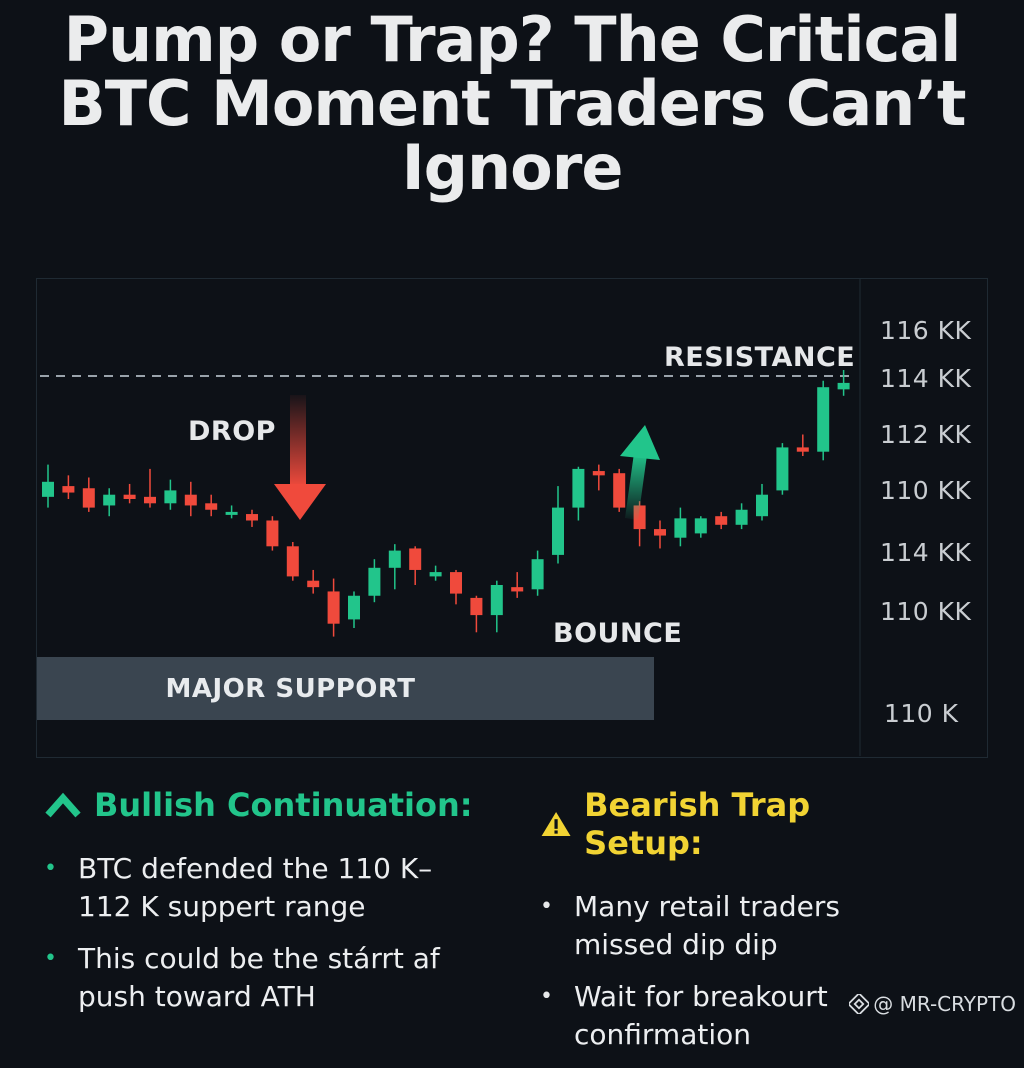 The width and height of the screenshot is (1024, 1068). Describe the element at coordinates (926, 434) in the screenshot. I see `price-tick: 112 KK` at that location.